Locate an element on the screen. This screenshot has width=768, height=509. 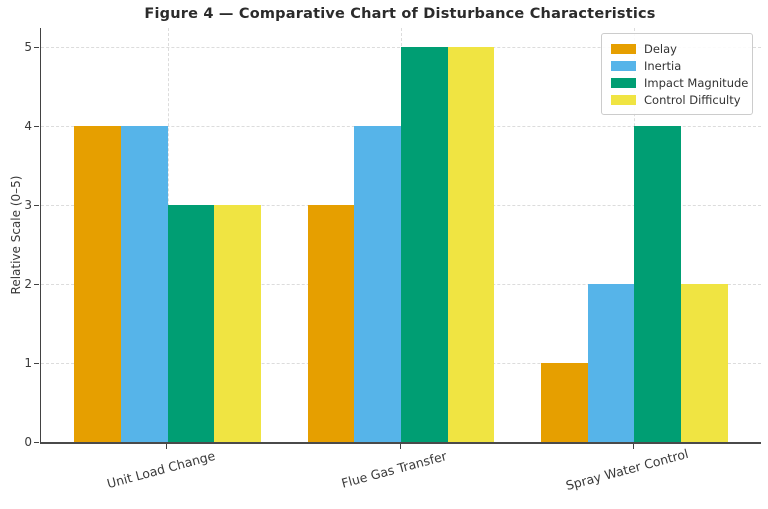
legend-label: Inertia is located at coordinates (663, 66).